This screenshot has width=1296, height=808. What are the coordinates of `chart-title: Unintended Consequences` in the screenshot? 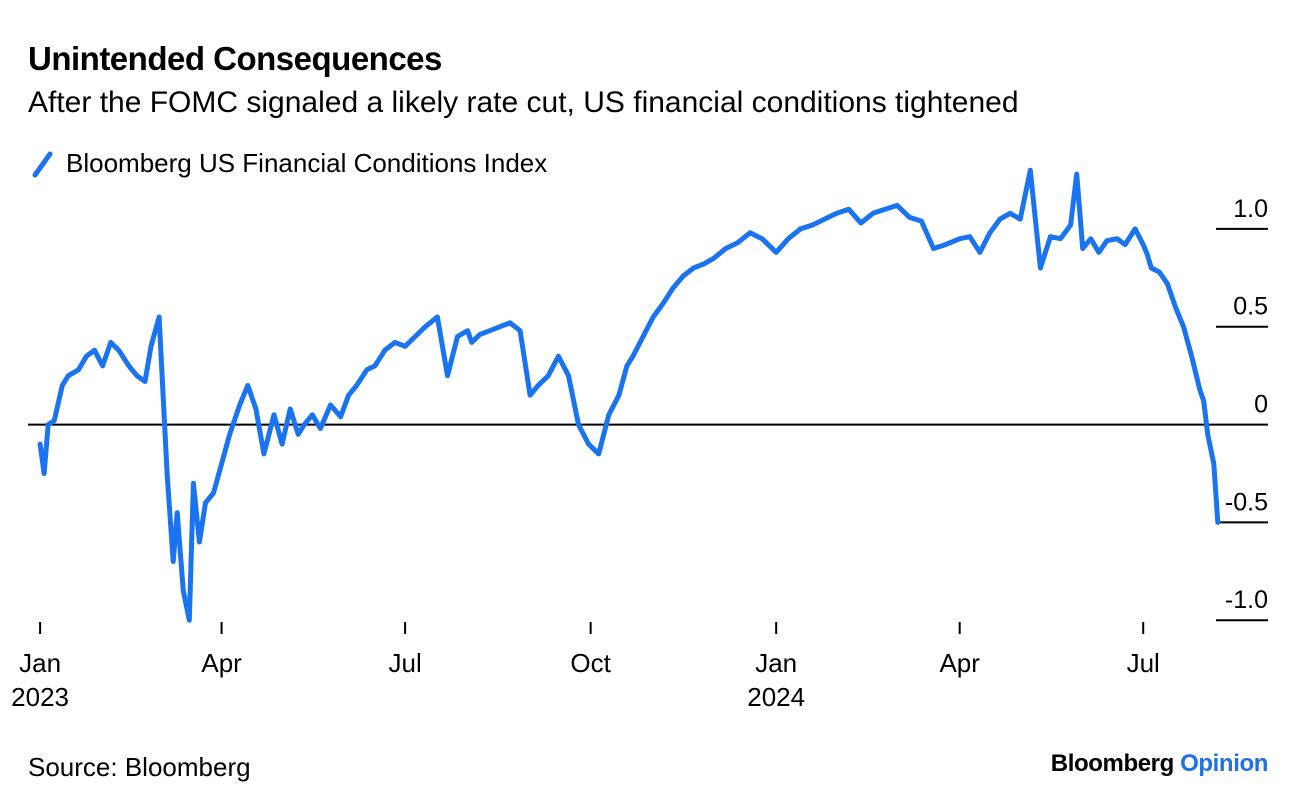 It's located at (235, 58).